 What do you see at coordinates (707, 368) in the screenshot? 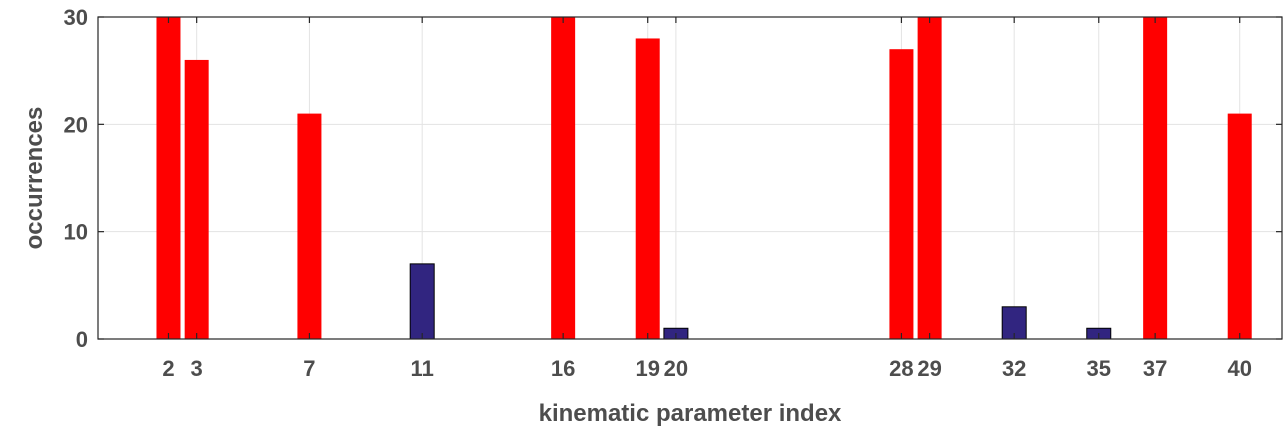
I see `x-tick-labels: 2 3 7 11 16 19 20 28 29 32 35 37 40` at bounding box center [707, 368].